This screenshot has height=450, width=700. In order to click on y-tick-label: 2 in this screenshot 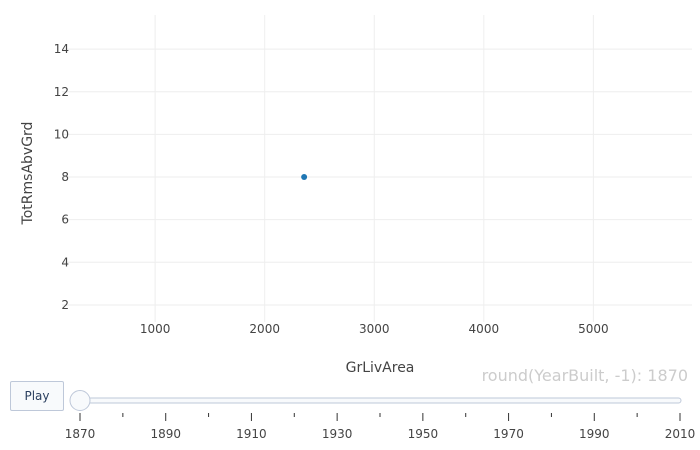, I will do `click(65, 305)`.